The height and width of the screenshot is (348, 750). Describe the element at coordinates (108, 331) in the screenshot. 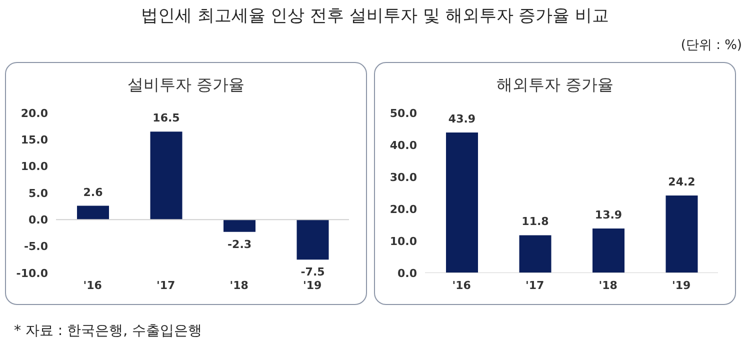

I see `text: * 자료 : 한국은행, 수출입은행` at that location.